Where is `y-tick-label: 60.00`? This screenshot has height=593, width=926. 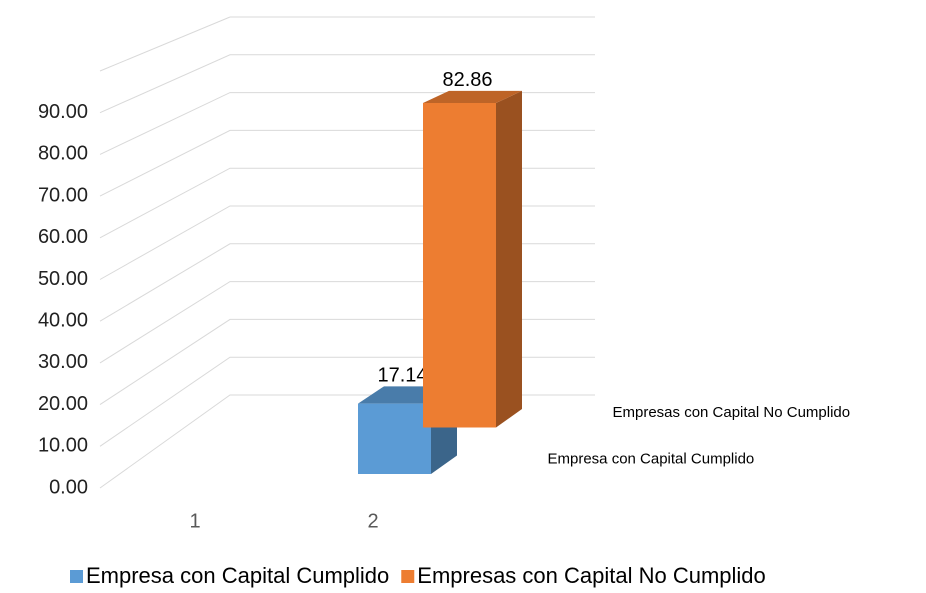 y-tick-label: 60.00 is located at coordinates (63, 237).